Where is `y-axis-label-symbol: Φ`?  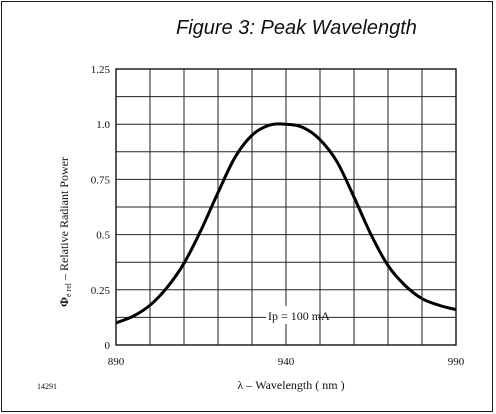 y-axis-label-symbol: Φ is located at coordinates (64, 302).